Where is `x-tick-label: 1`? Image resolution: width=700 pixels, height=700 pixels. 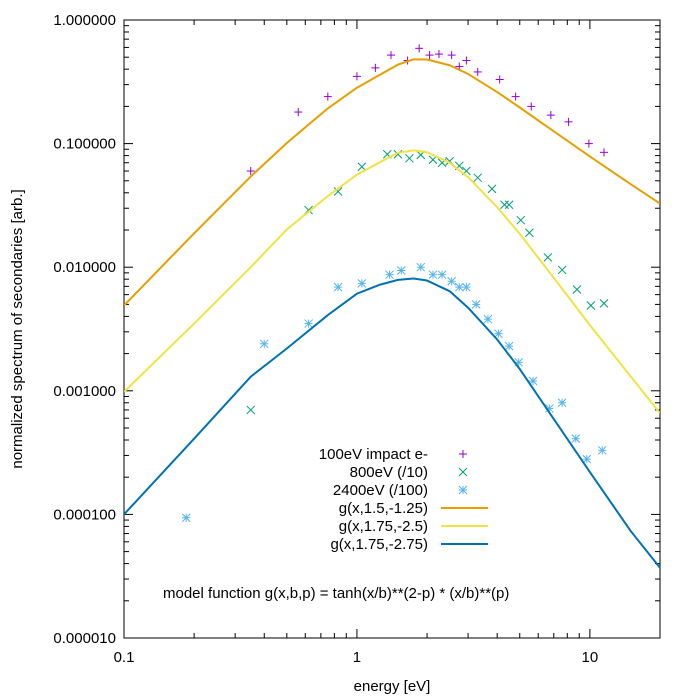 x-tick-label: 1 is located at coordinates (357, 657).